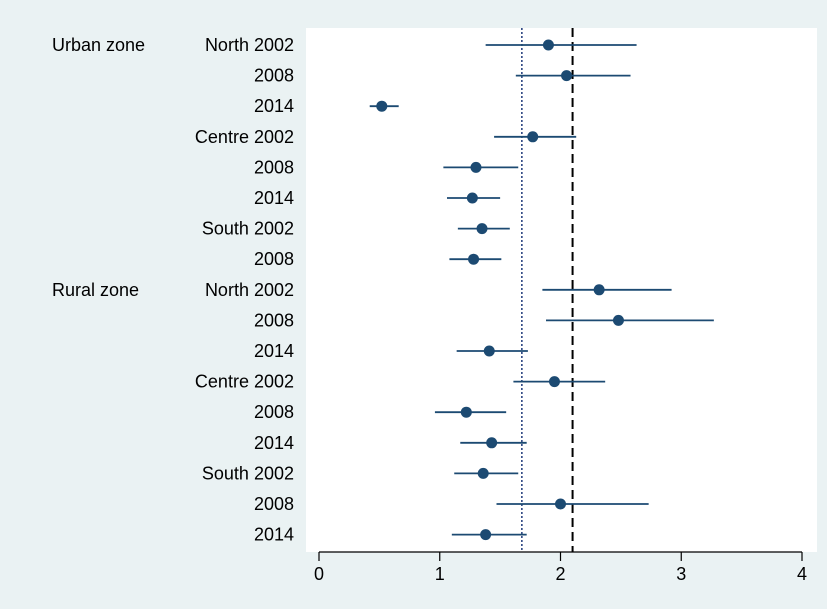 The image size is (827, 609). What do you see at coordinates (95, 290) in the screenshot?
I see `group-label: Rural zone` at bounding box center [95, 290].